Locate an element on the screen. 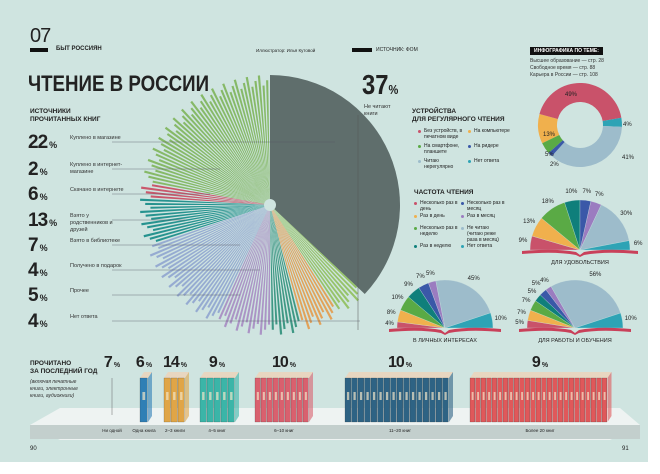  year-category-label: 4–5 книг is located at coordinates (217, 430).